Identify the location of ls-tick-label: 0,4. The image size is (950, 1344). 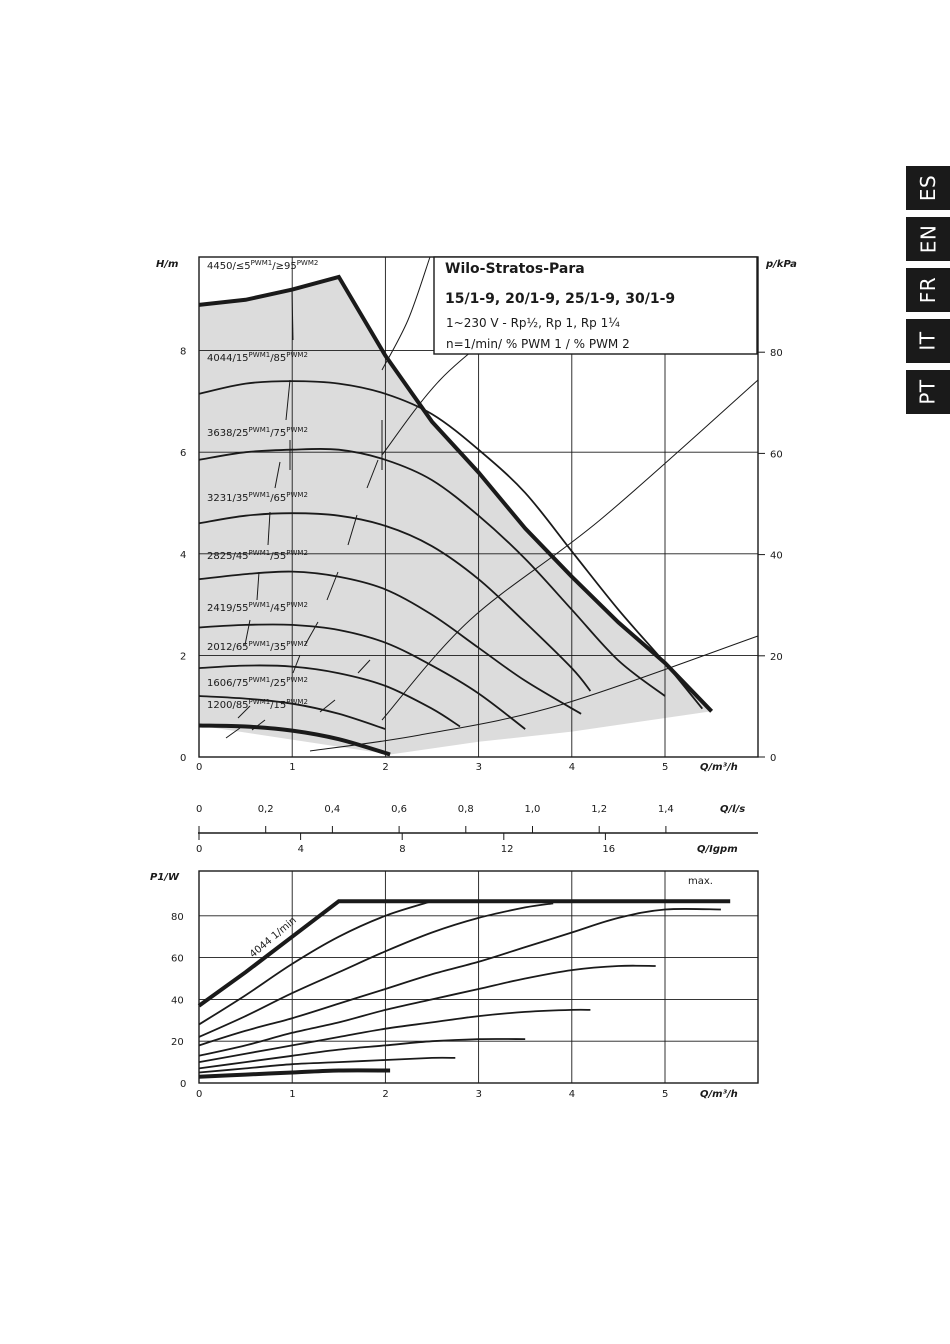
(332, 809).